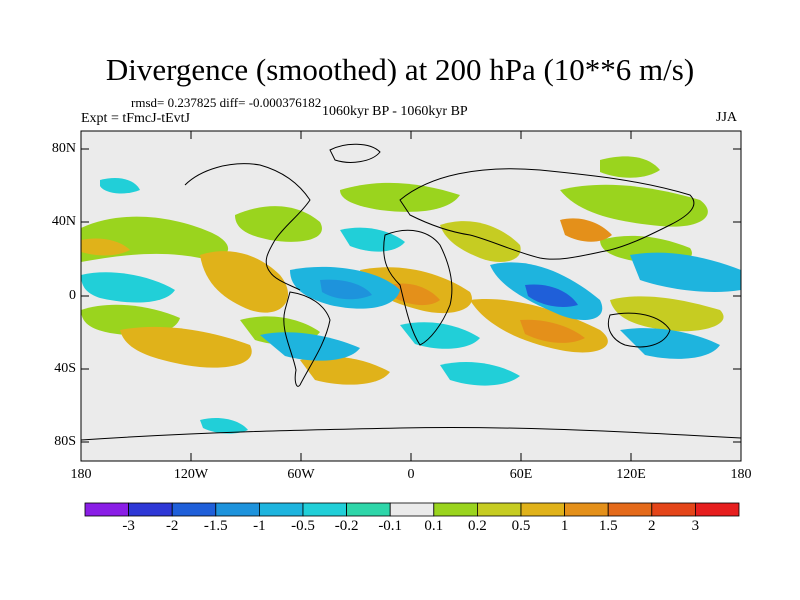 The height and width of the screenshot is (600, 800). What do you see at coordinates (652, 526) in the screenshot?
I see `colorbar-label: 2` at bounding box center [652, 526].